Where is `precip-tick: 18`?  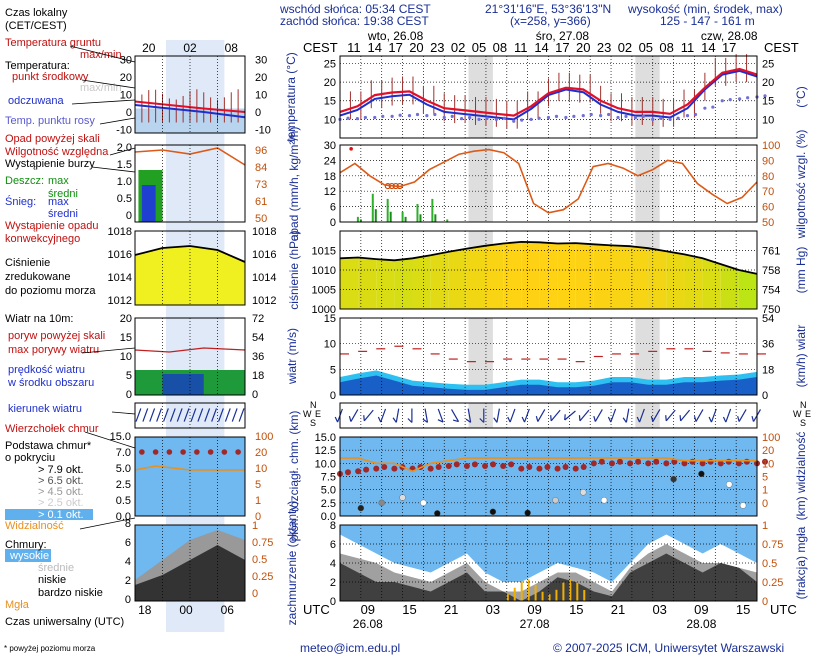 precip-tick: 18 is located at coordinates (330, 177).